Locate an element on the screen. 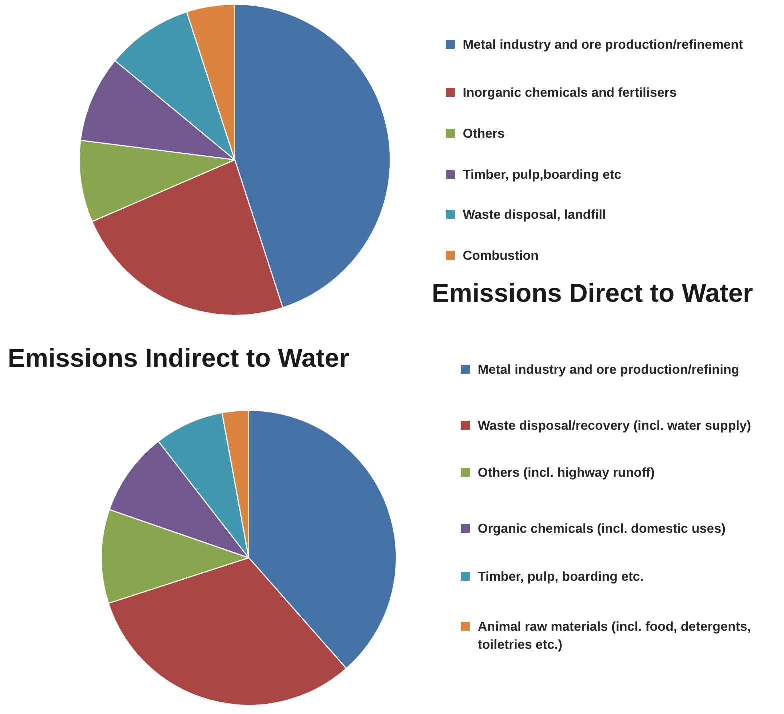  legend-label: Timber, pulp, boarding etc. is located at coordinates (561, 577).